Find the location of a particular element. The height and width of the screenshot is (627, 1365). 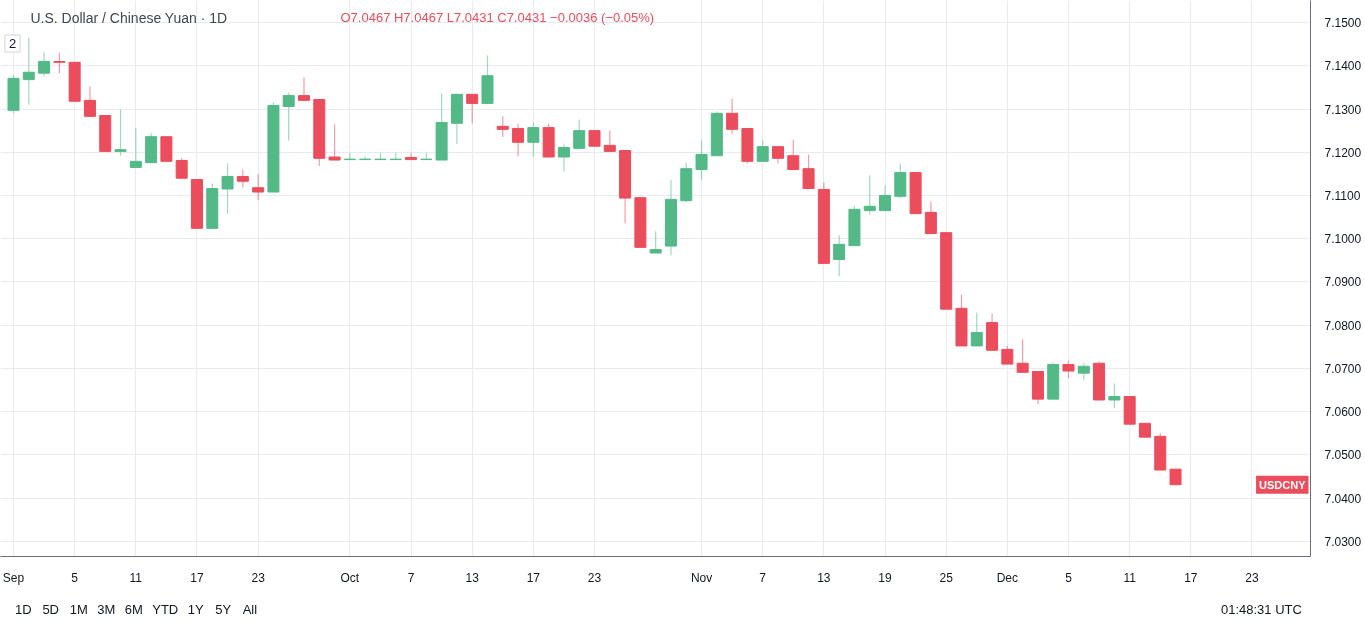

text: 5Y is located at coordinates (223, 609).